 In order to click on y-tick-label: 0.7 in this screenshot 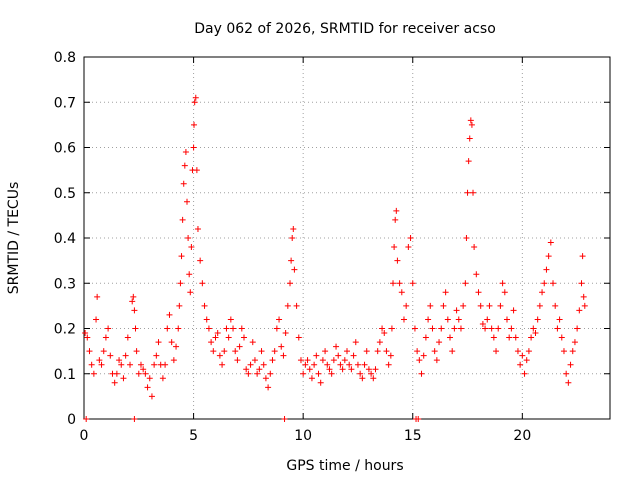, I will do `click(65, 103)`.